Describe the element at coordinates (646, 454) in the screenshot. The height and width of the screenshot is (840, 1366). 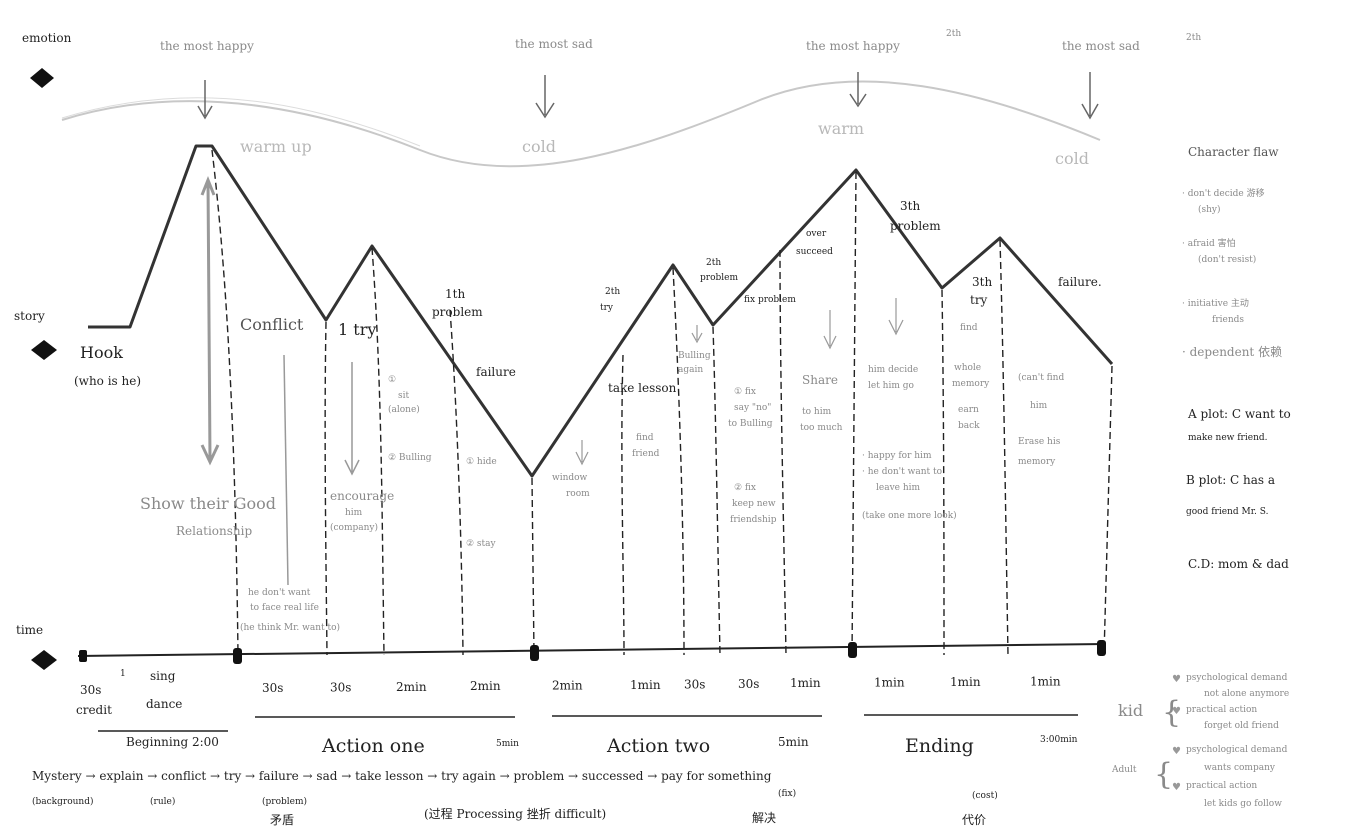
I see `story-find-friend-2: friend` at that location.